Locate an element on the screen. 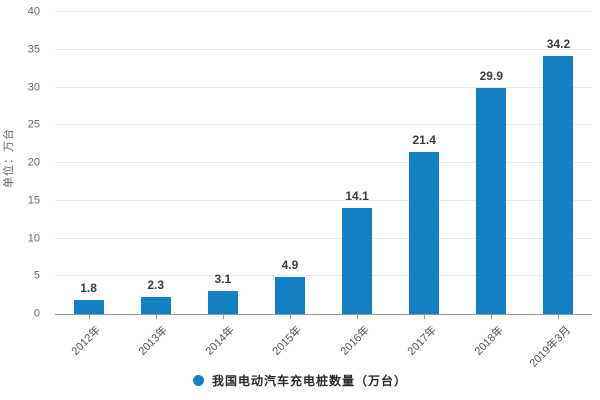 The height and width of the screenshot is (400, 600). bar-slot: 34.2 2019年3月 is located at coordinates (558, 191).